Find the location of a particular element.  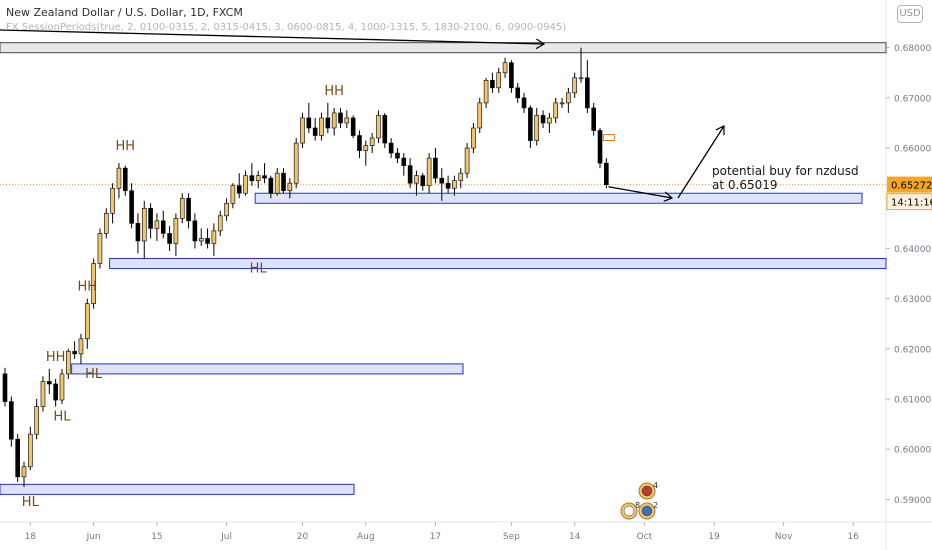

us-flag-event-icon: 4 is located at coordinates (648, 490).